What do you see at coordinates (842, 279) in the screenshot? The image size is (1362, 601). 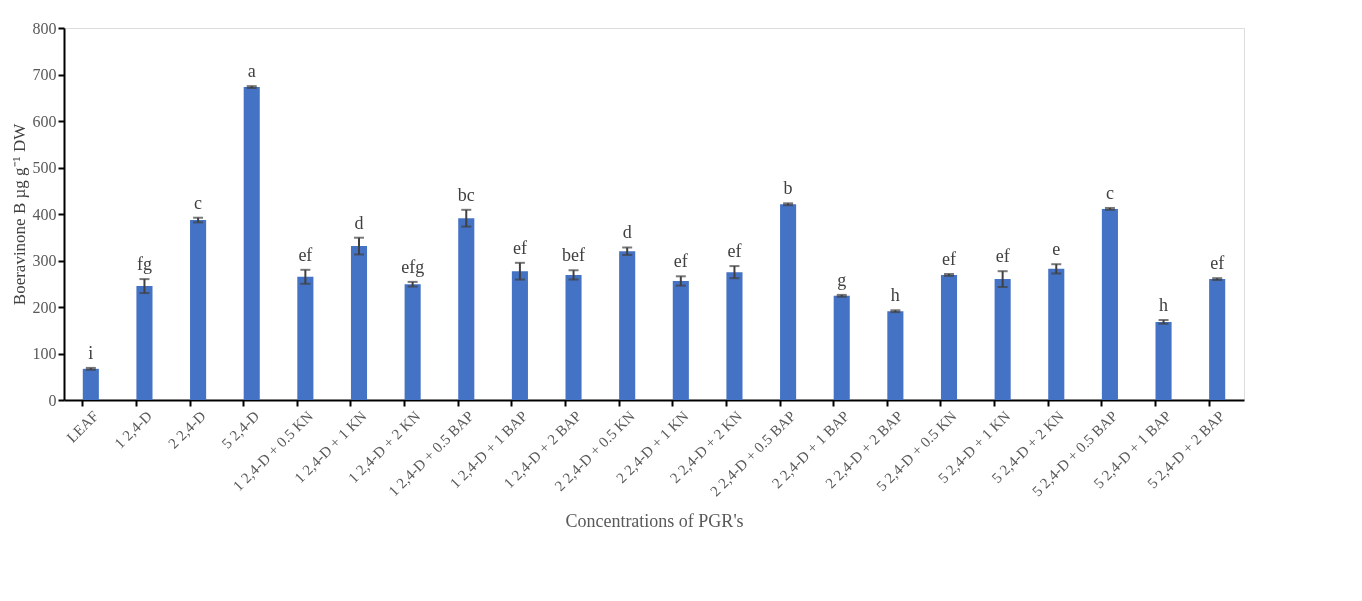 I see `annotation: g` at bounding box center [842, 279].